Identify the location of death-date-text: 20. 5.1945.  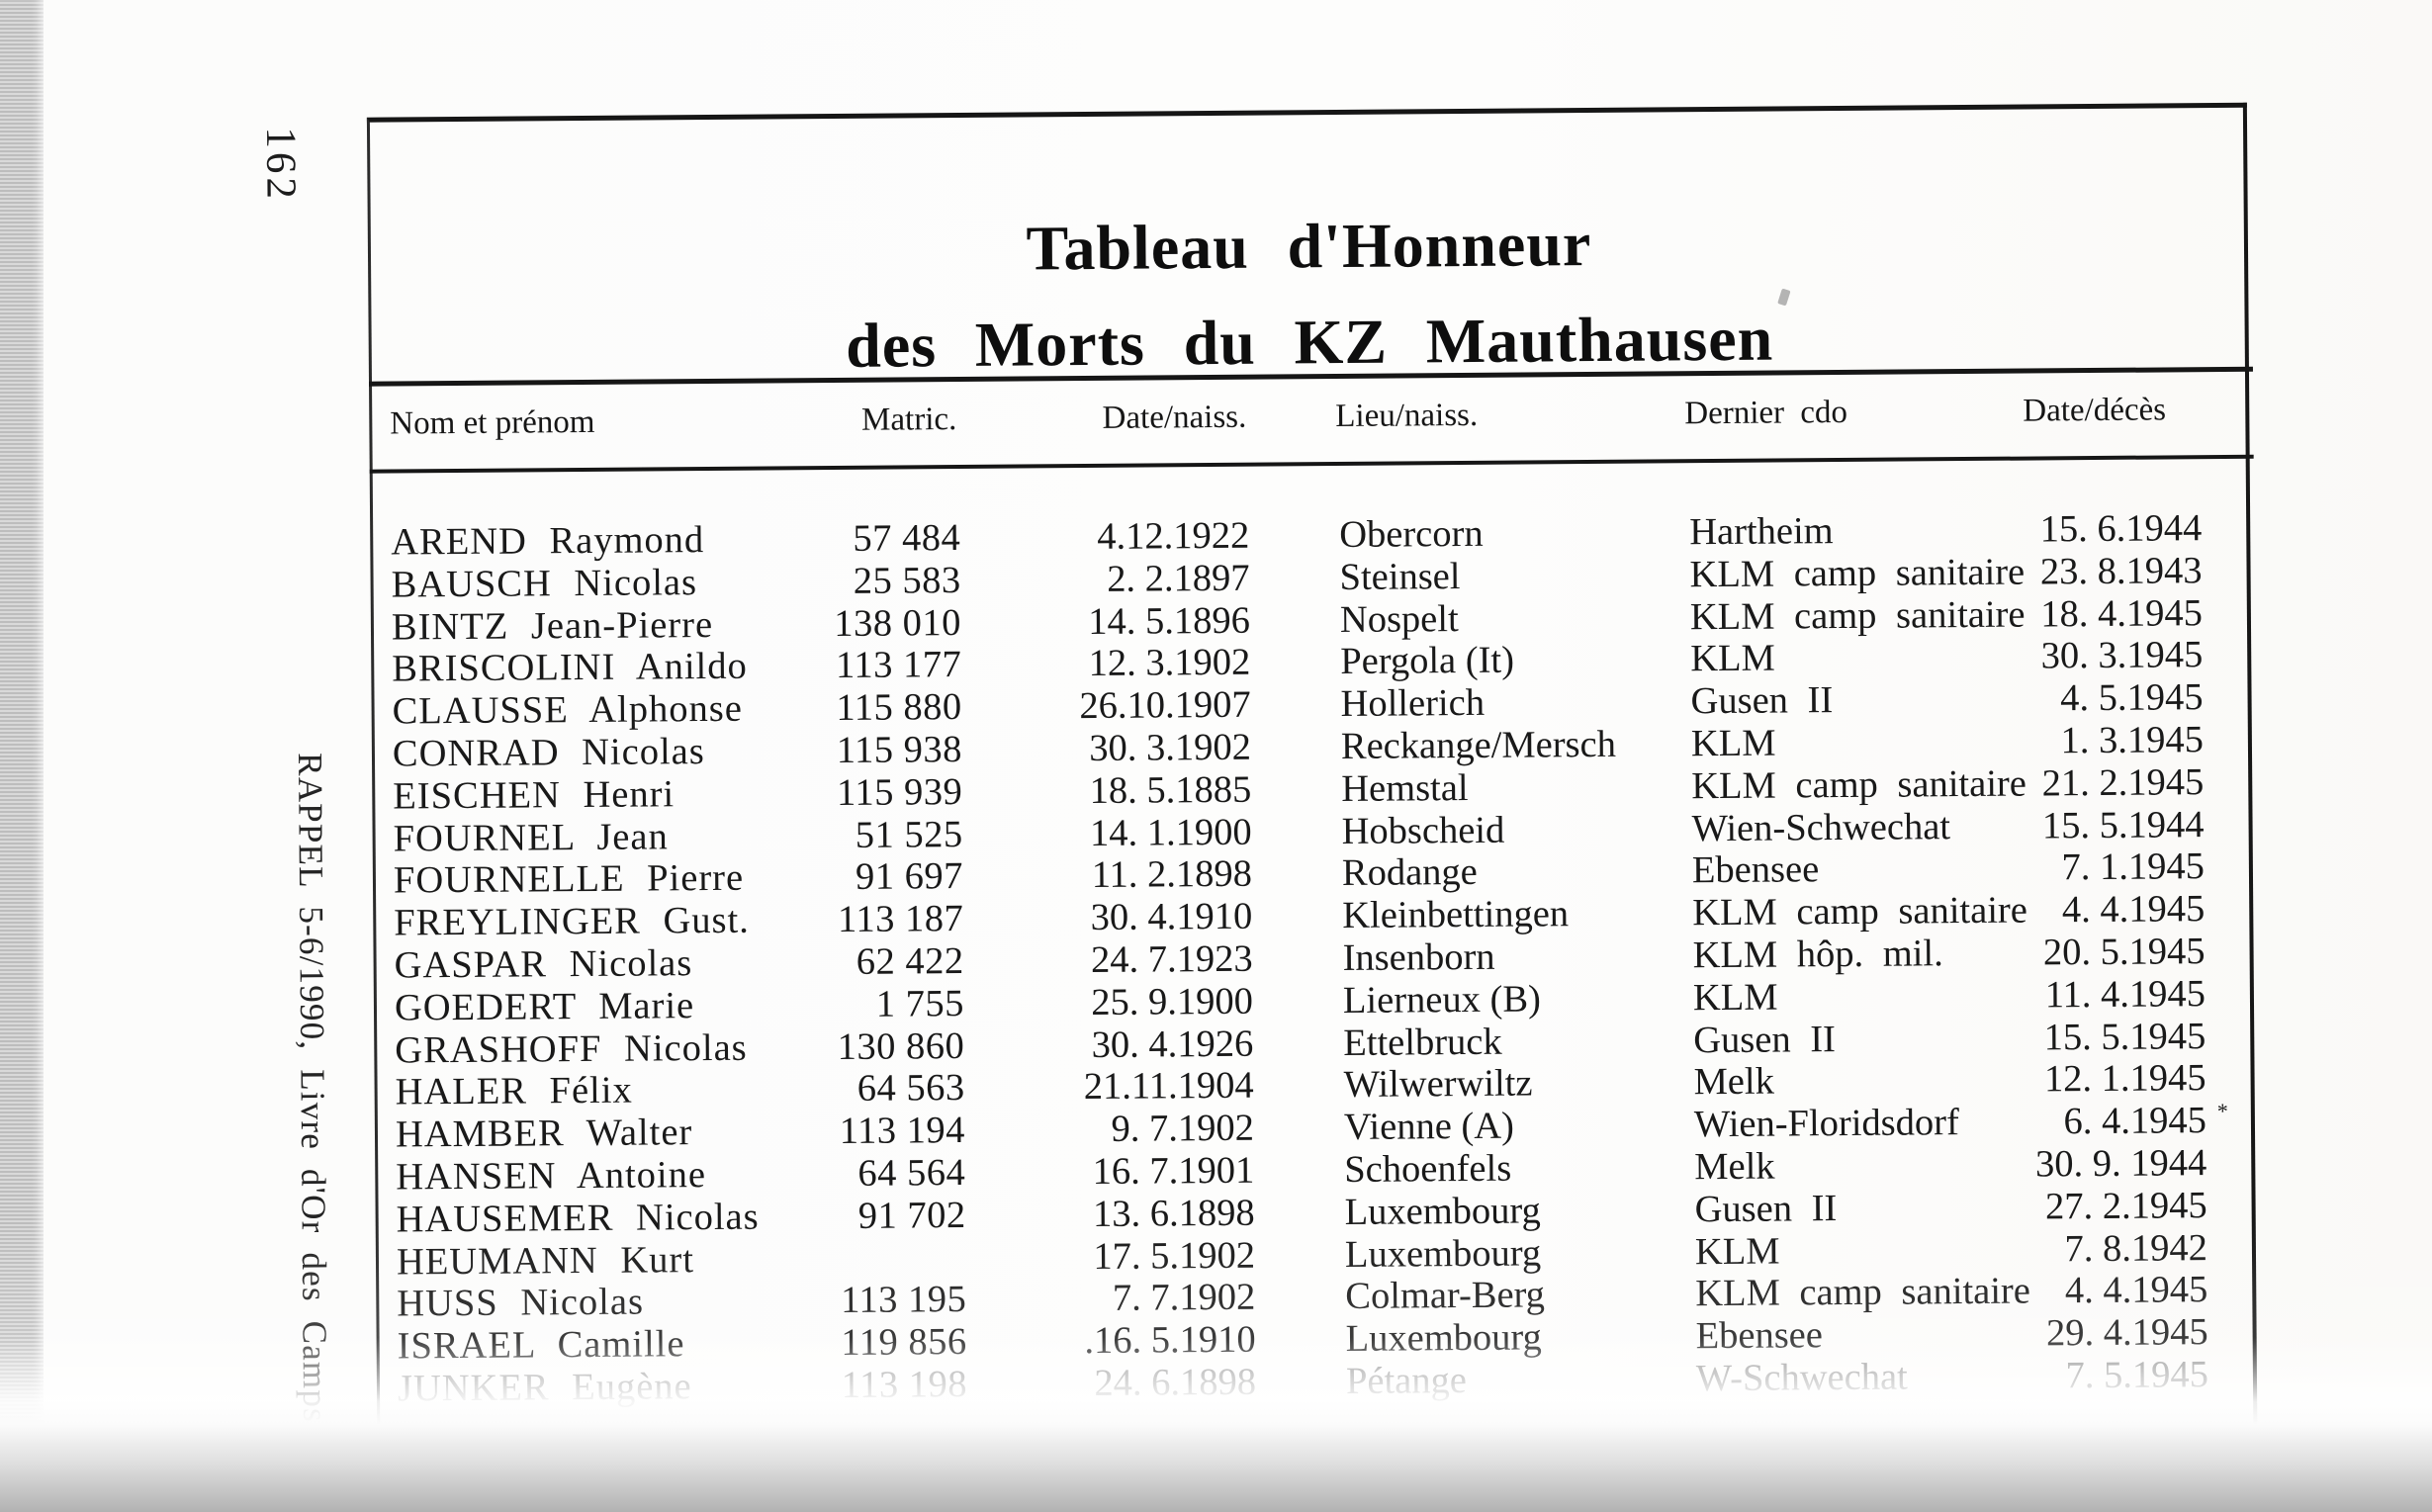
(2124, 952).